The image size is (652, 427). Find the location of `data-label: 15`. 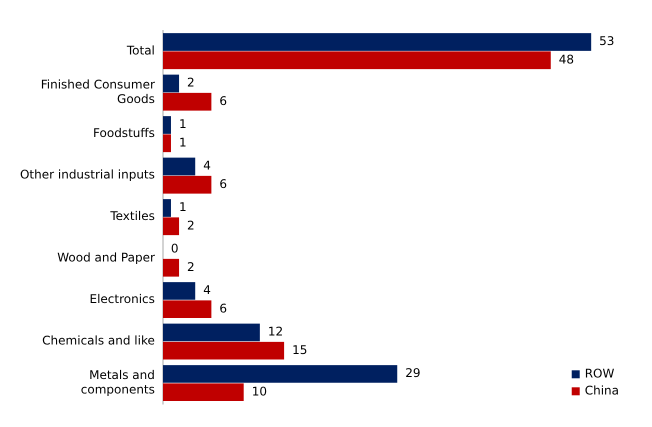

data-label: 15 is located at coordinates (300, 349).